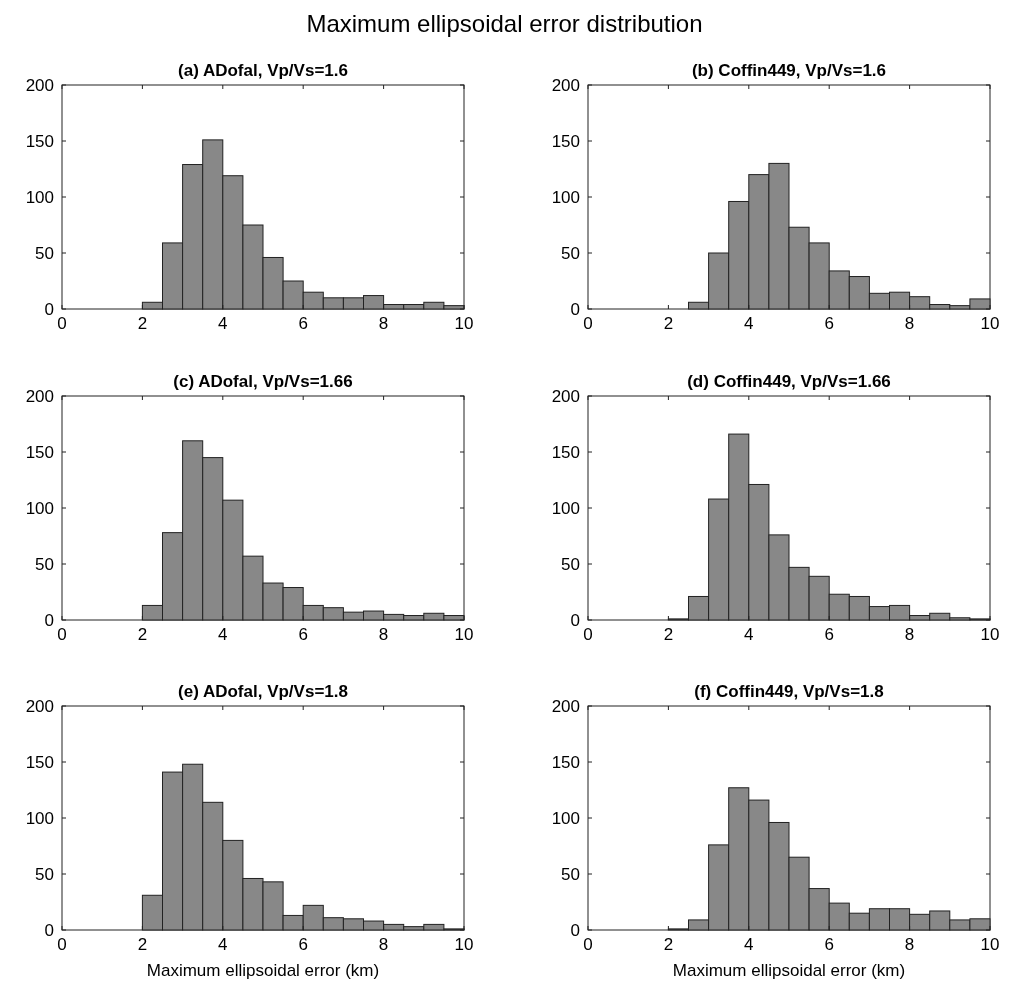 This screenshot has width=1009, height=994. What do you see at coordinates (789, 70) in the screenshot?
I see `chart-title: (b) Coffin449, Vp/Vs=1.6` at bounding box center [789, 70].